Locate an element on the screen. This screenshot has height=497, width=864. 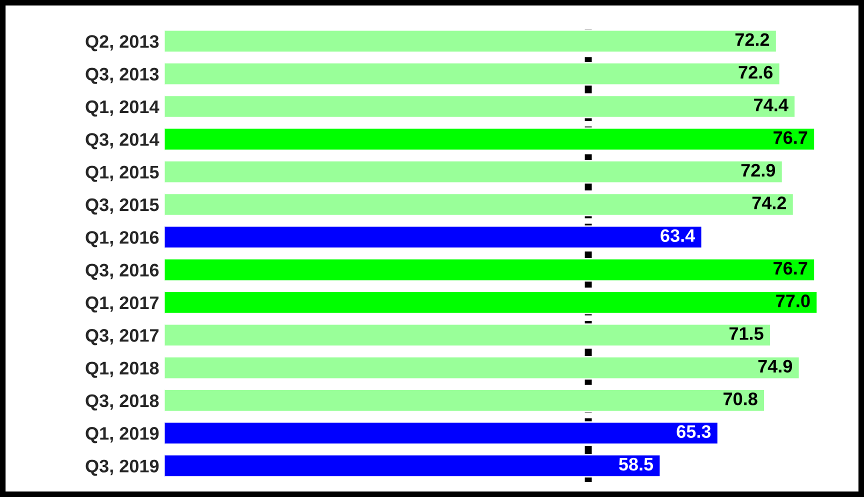
y-tick-label: Q1, 2016 is located at coordinates (122, 239).